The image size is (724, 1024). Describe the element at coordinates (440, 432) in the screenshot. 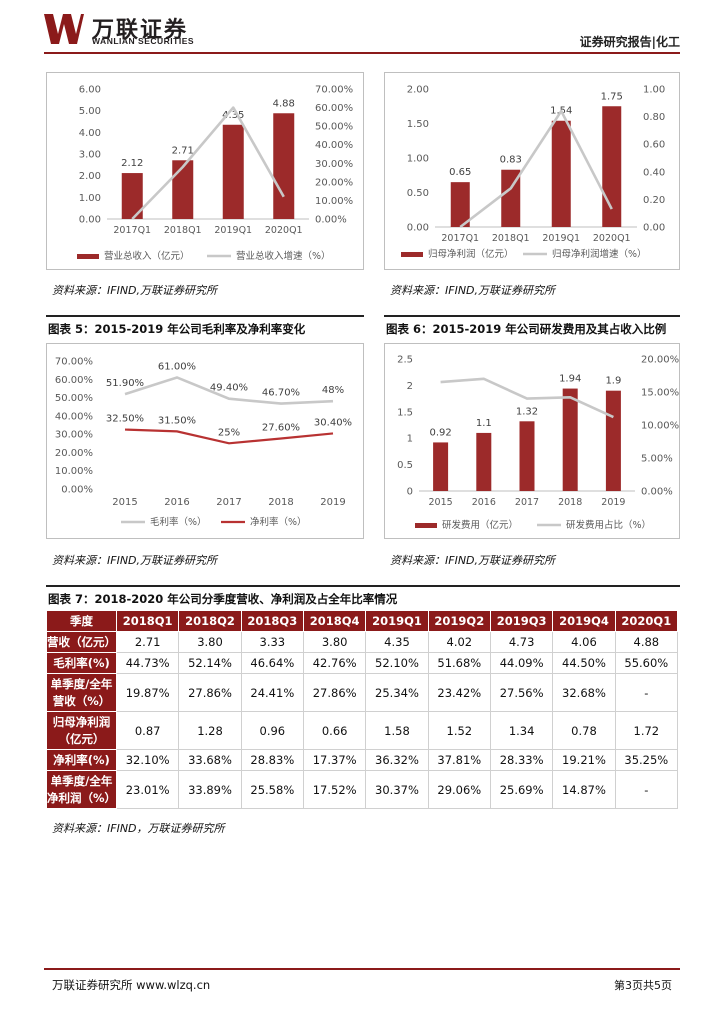

I see `bar-data-label: 0.92` at that location.